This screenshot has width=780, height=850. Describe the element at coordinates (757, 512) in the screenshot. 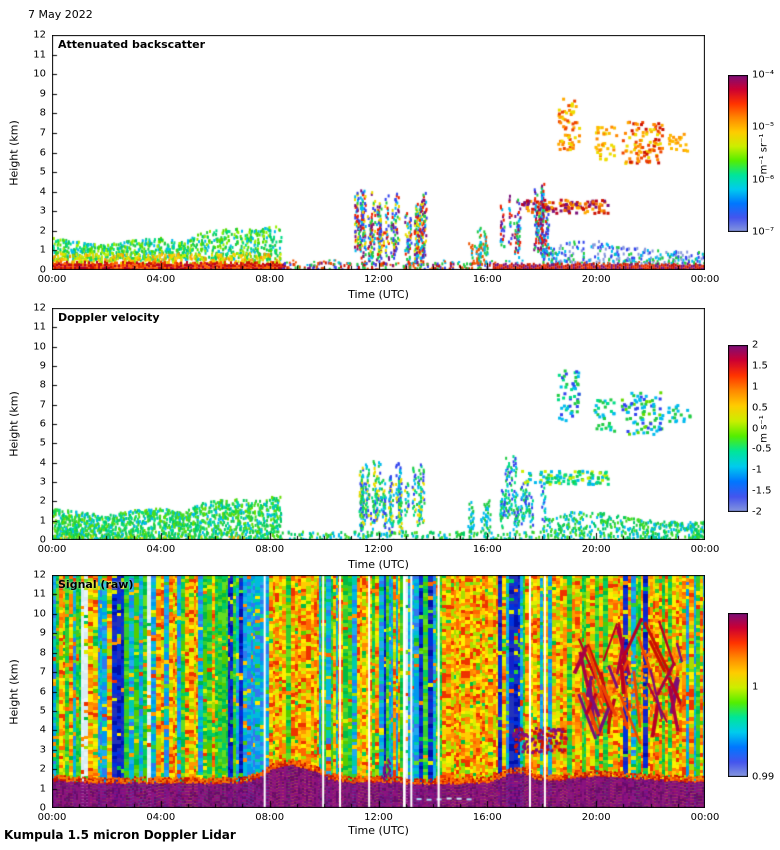

I see `colorbar-tick-label: -2` at that location.